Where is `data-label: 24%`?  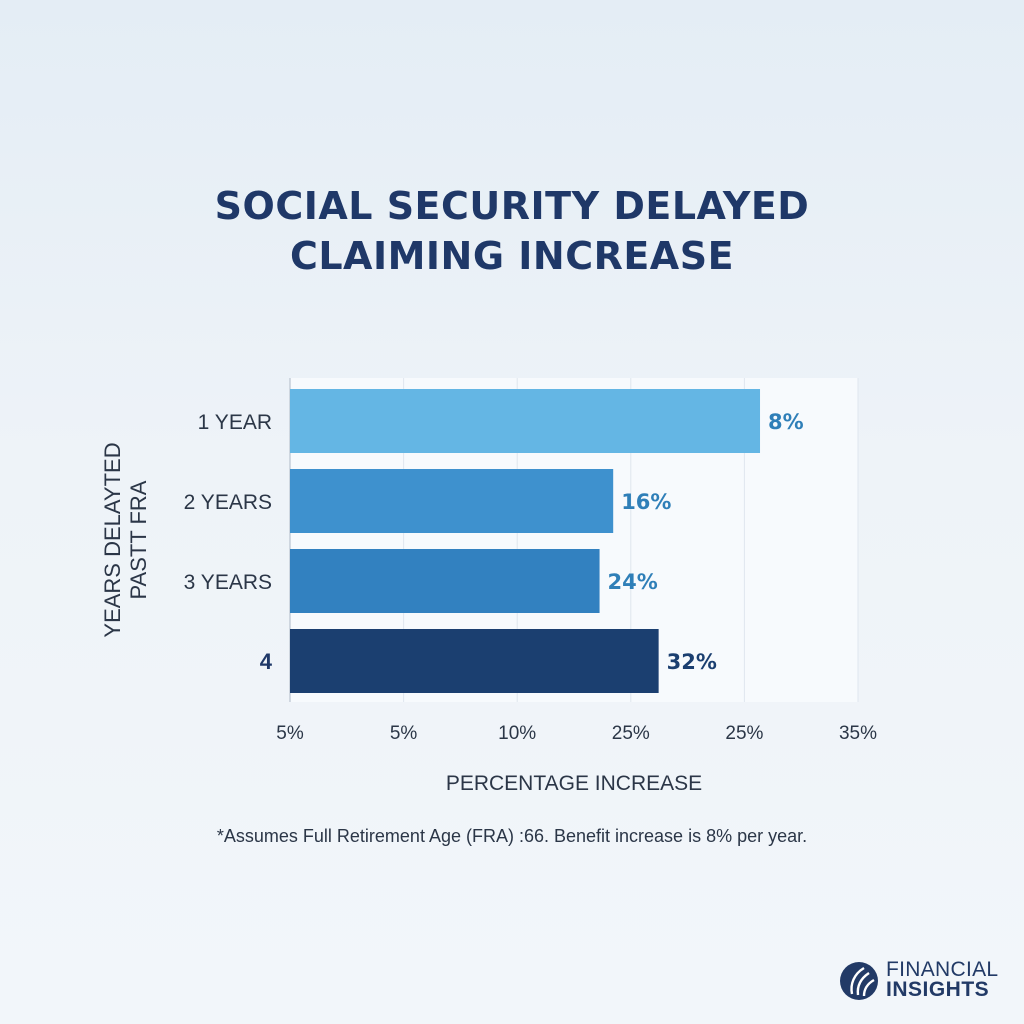 data-label: 24% is located at coordinates (633, 582).